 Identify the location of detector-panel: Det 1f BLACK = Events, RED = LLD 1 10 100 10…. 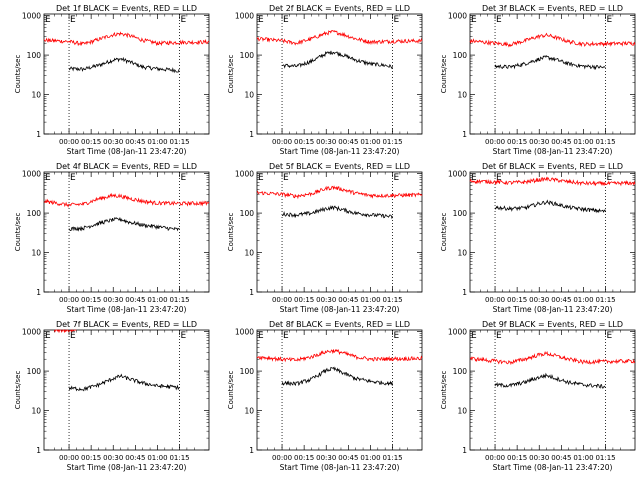
(112, 80).